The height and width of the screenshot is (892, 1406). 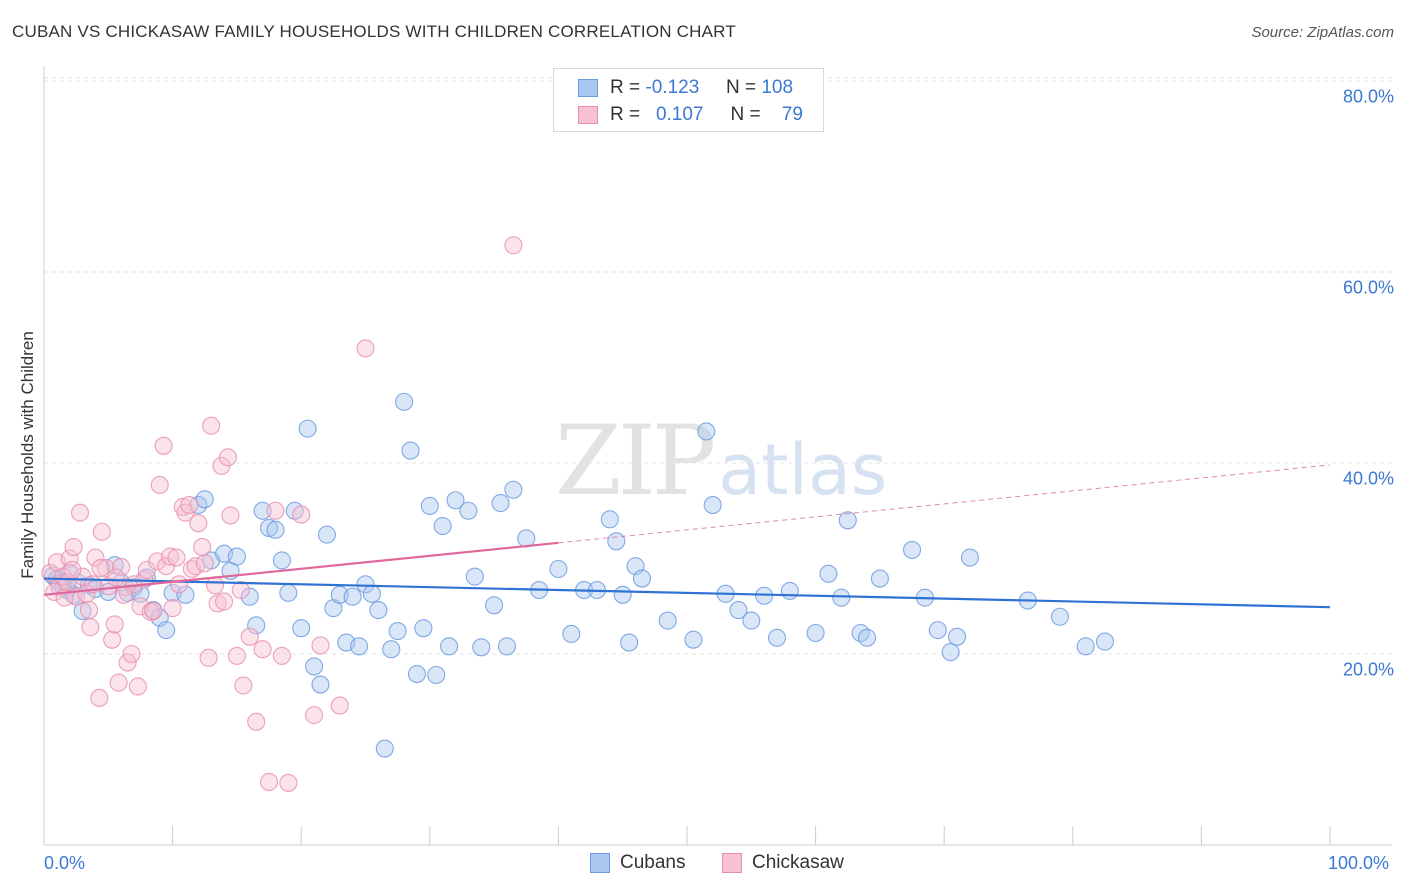 What do you see at coordinates (732, 863) in the screenshot?
I see `bottom-legend-swatch-chickasaw` at bounding box center [732, 863].